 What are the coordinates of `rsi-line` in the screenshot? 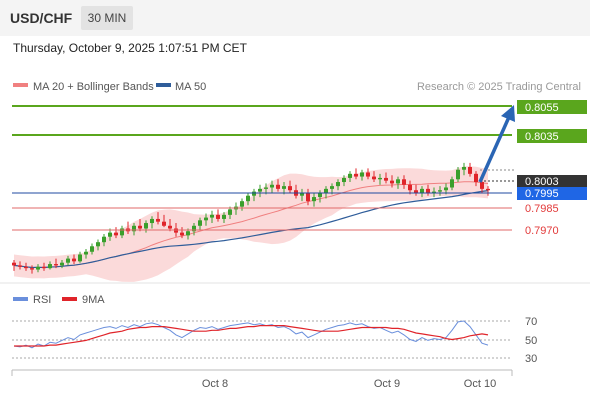 It's located at (251, 334).